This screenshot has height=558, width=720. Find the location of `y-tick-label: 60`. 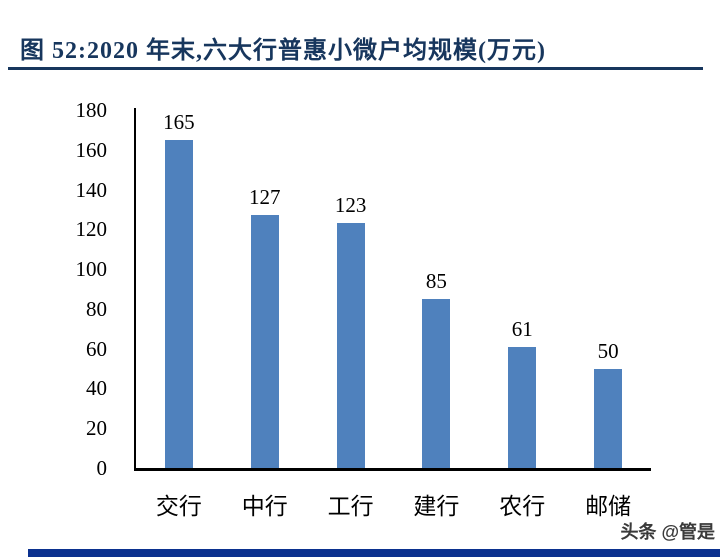

y-tick-label: 60 is located at coordinates (96, 348).